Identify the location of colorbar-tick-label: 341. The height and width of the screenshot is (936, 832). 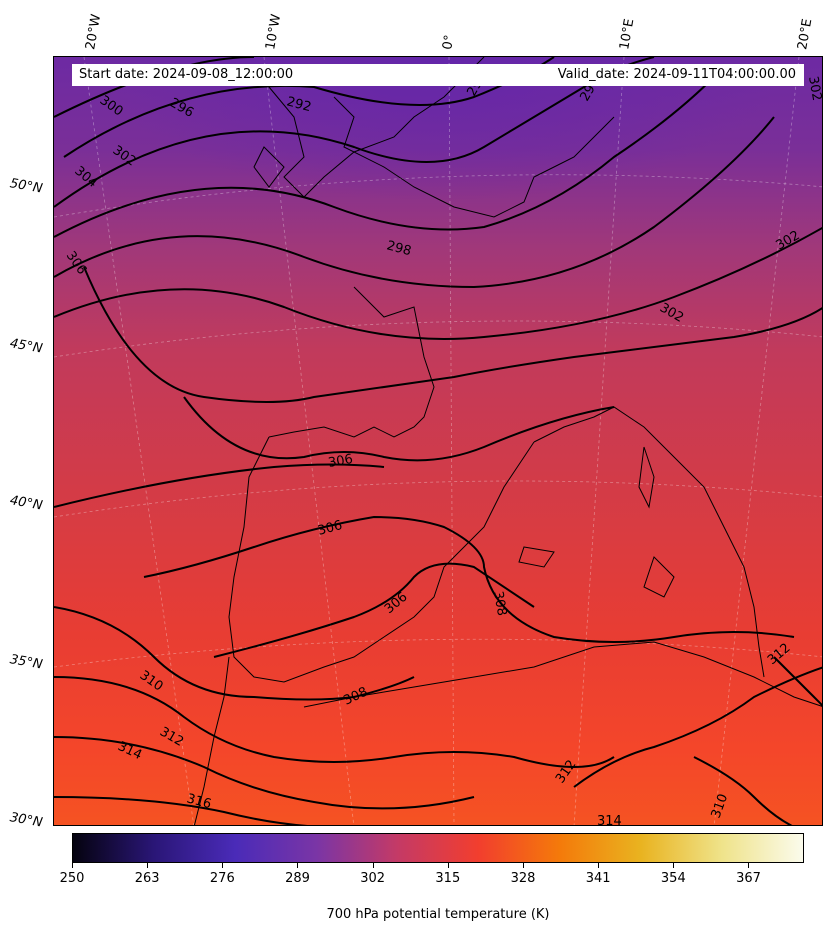
(598, 878).